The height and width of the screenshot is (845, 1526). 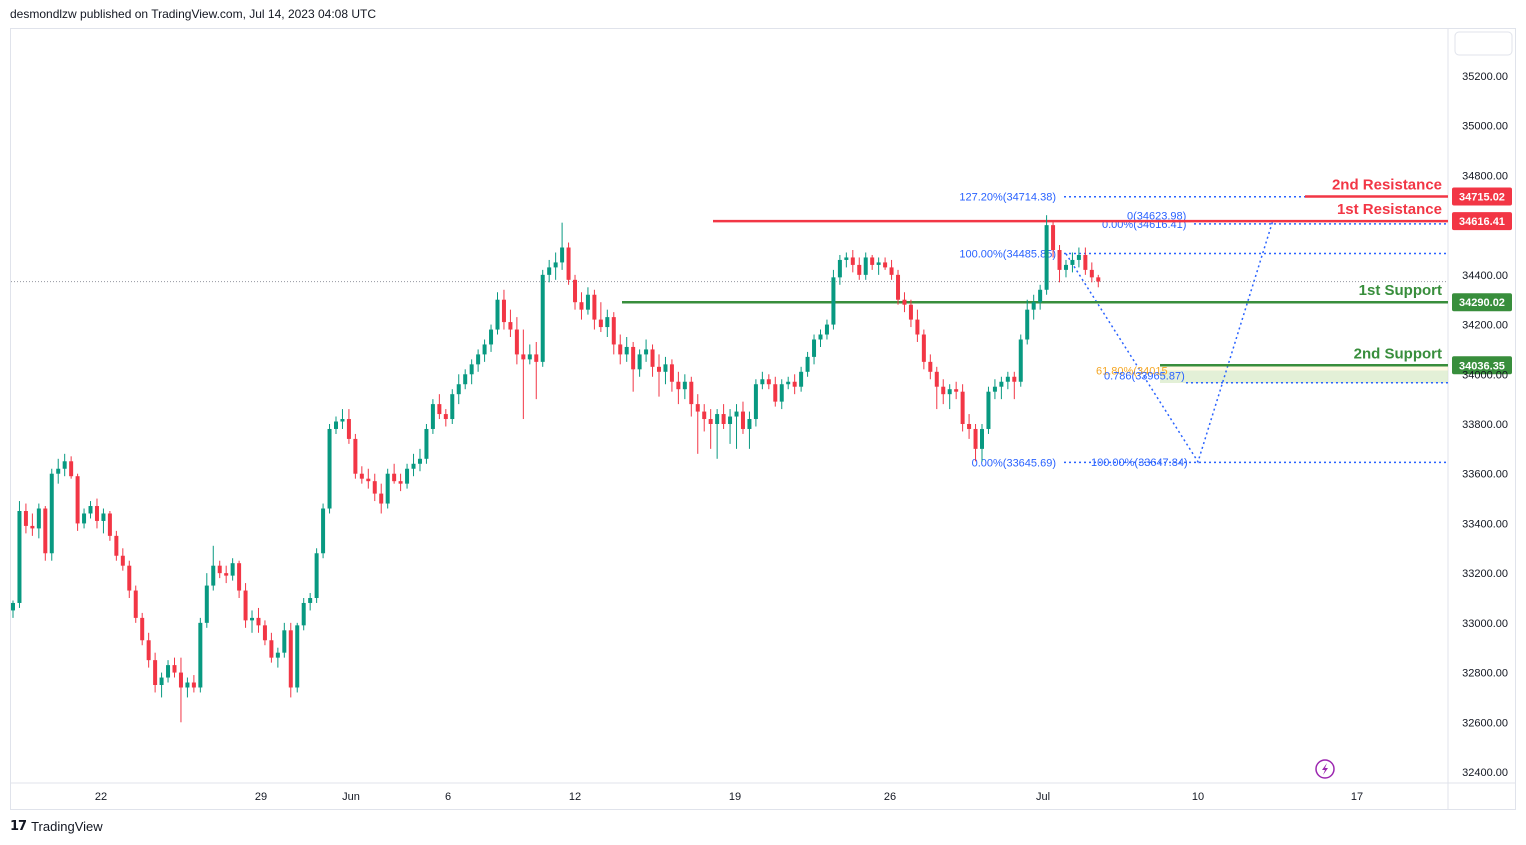 What do you see at coordinates (890, 797) in the screenshot?
I see `time-tick-label: 26` at bounding box center [890, 797].